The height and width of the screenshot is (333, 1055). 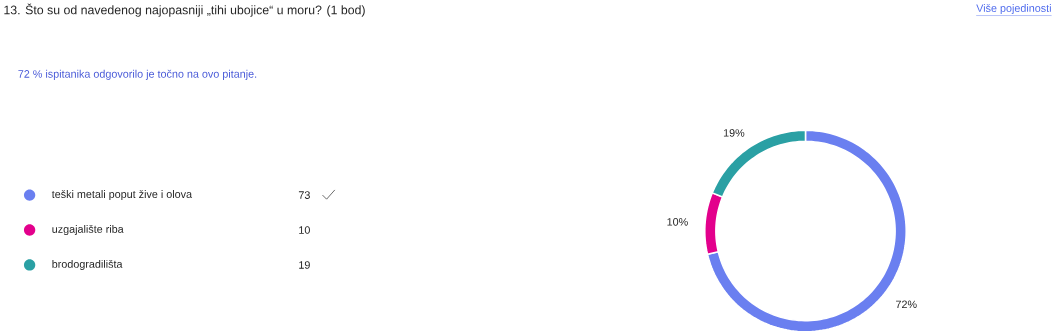 I want to click on data-label: 19%, so click(x=734, y=133).